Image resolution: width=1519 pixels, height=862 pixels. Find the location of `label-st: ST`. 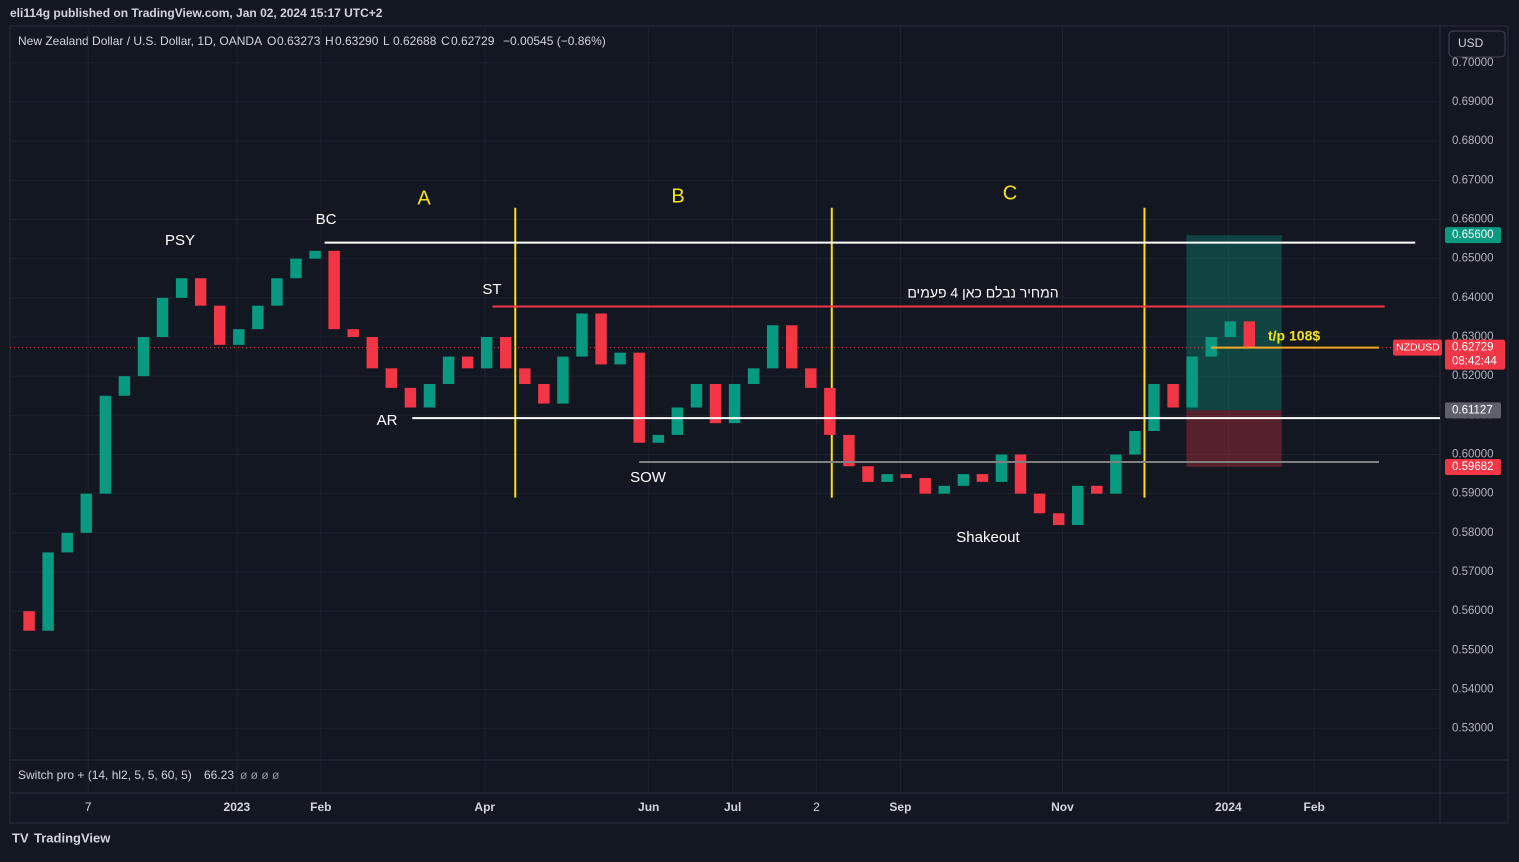

label-st: ST is located at coordinates (491, 289).